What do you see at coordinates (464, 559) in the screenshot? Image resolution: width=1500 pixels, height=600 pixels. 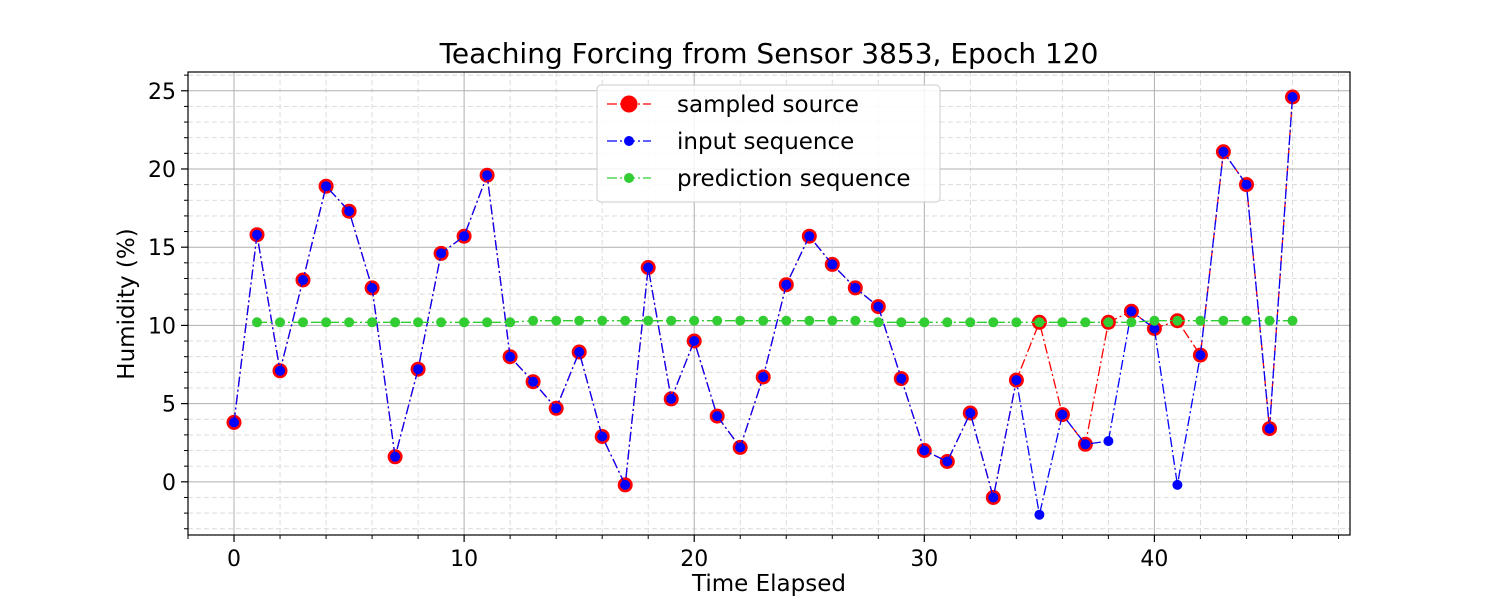 I see `x-tick-label: 10` at bounding box center [464, 559].